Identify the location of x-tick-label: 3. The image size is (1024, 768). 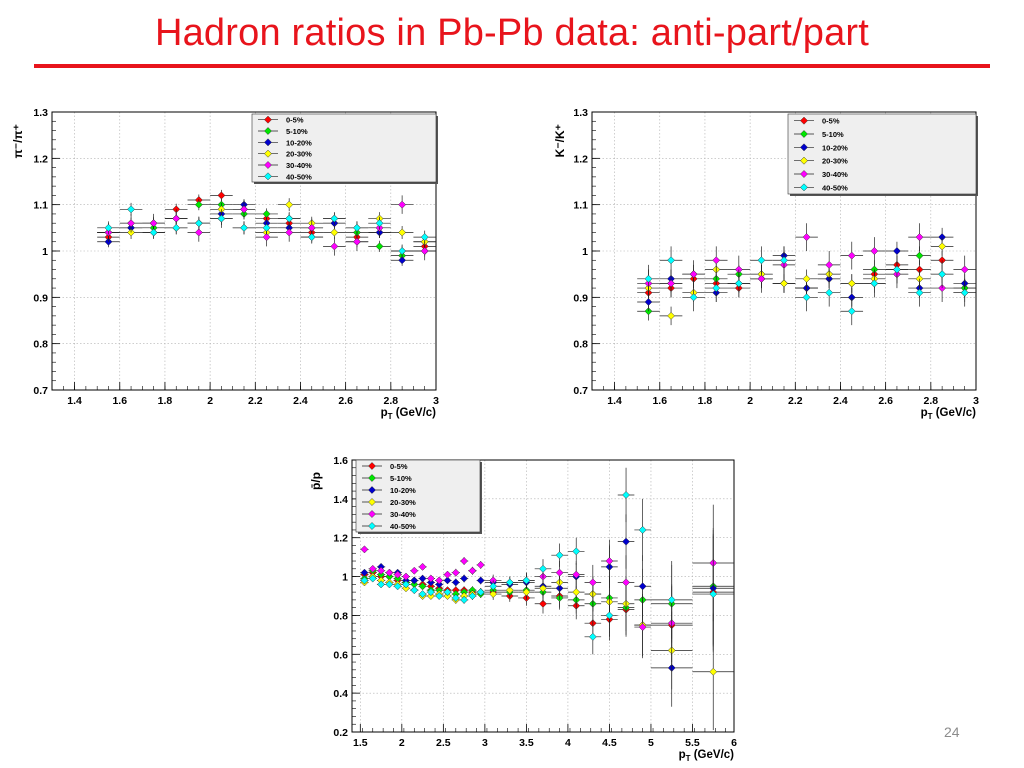
(436, 401).